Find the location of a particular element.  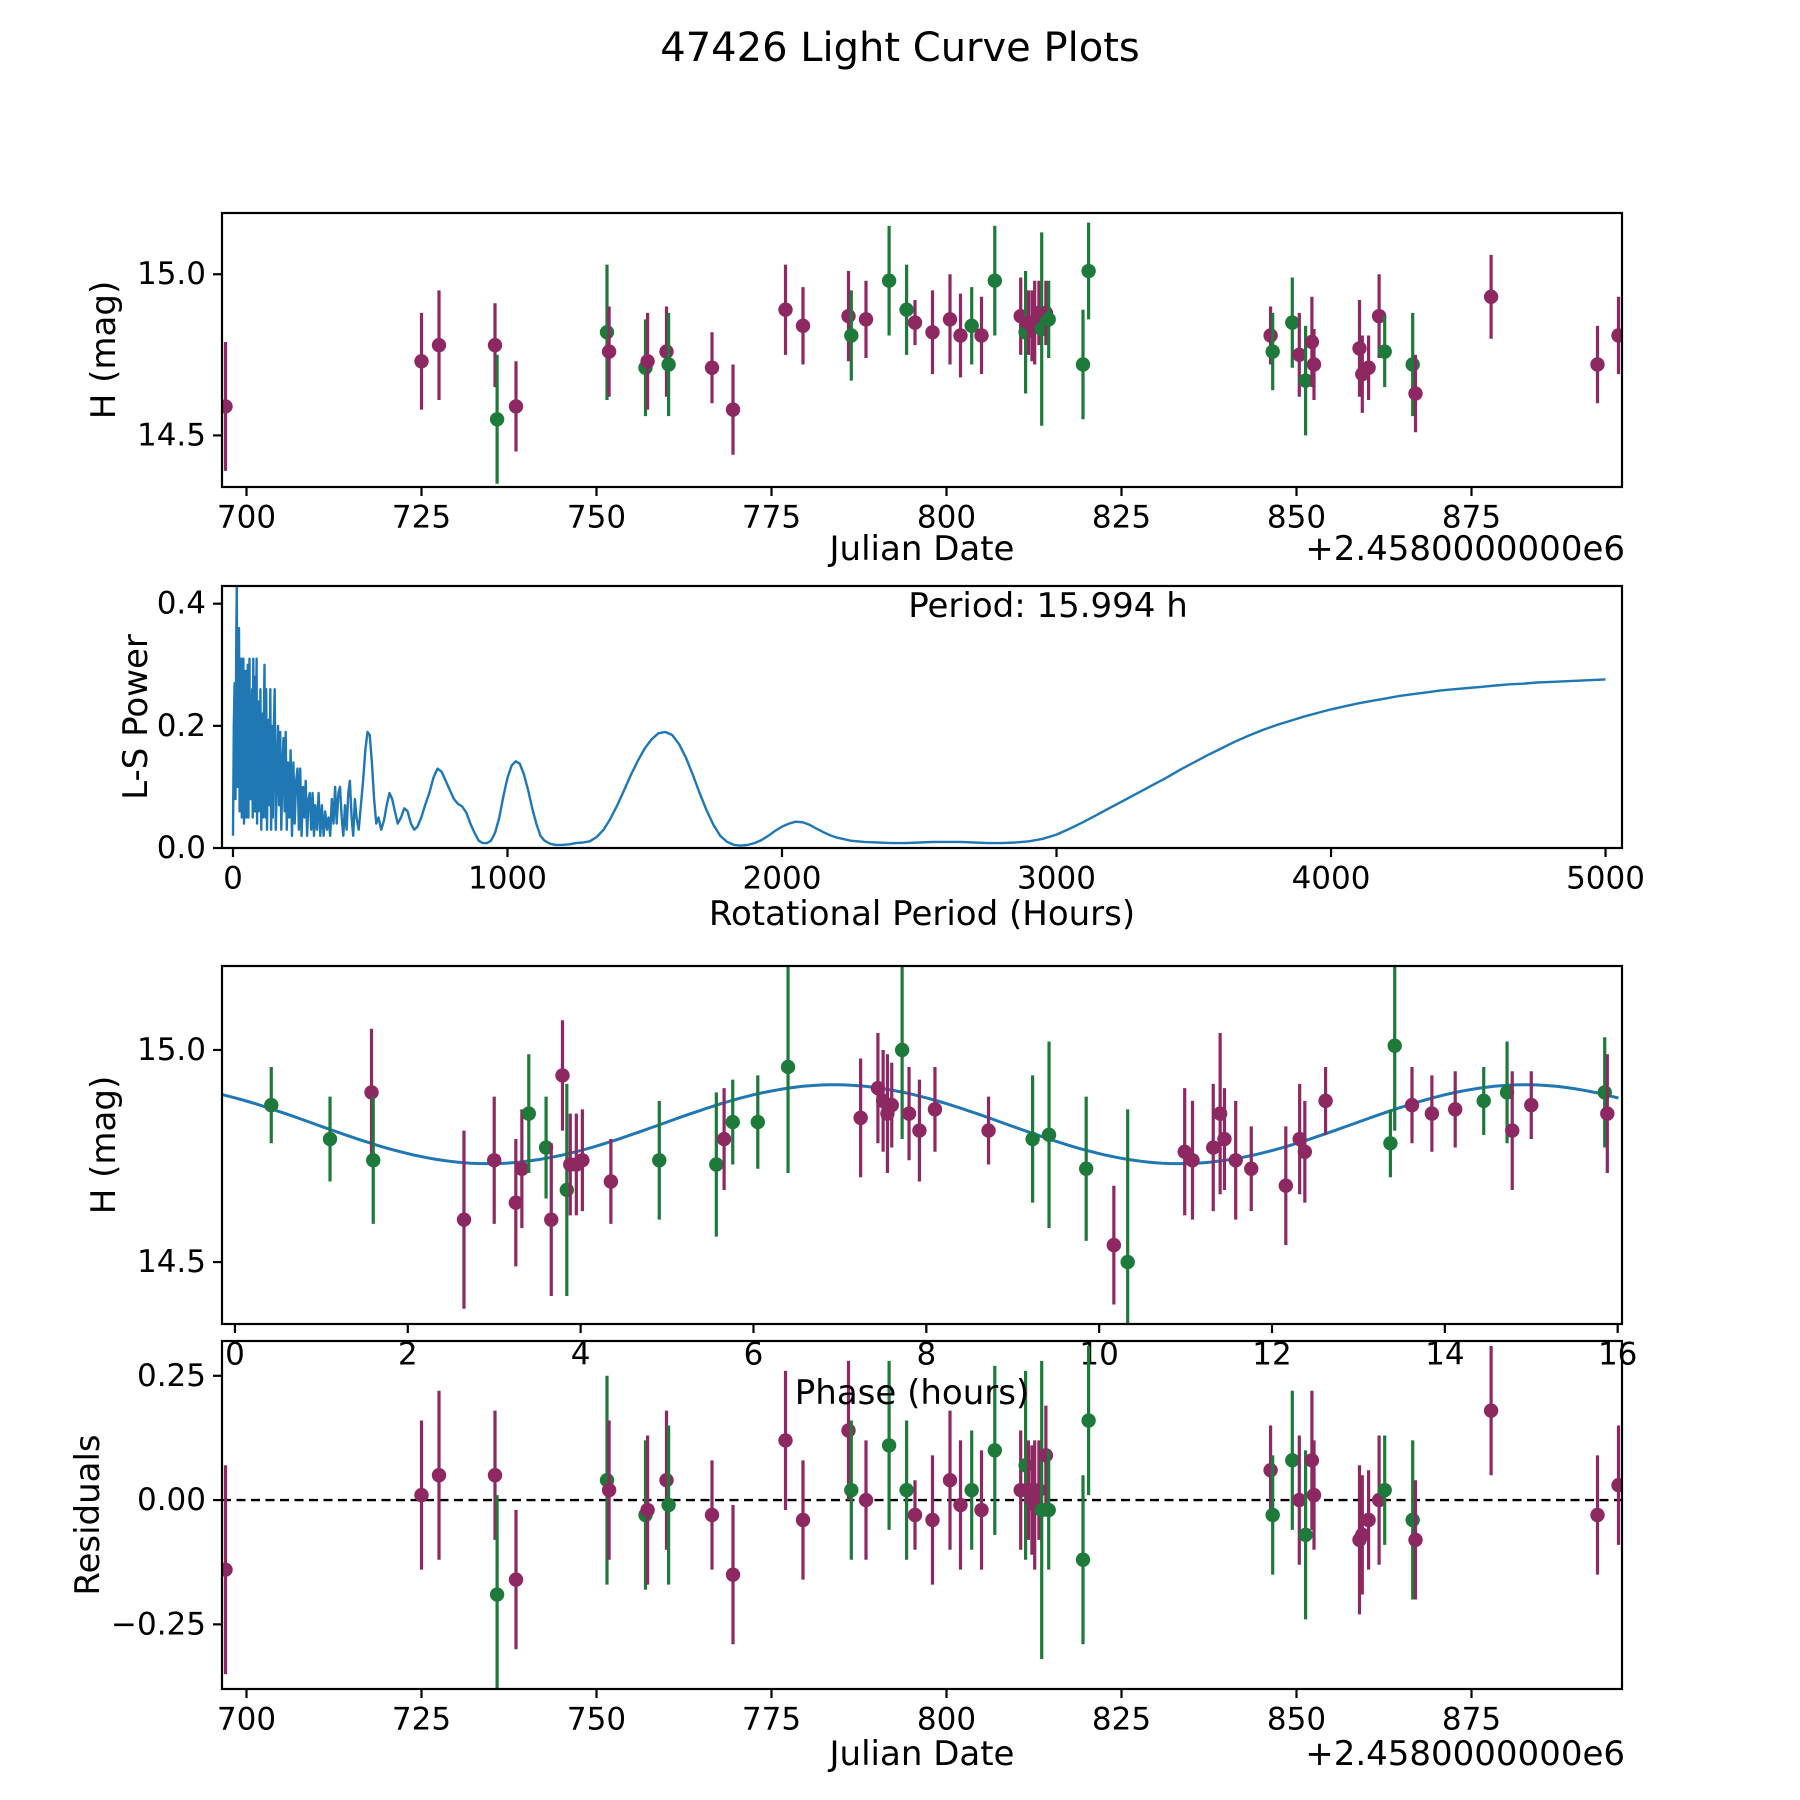

x-tick-label: 4 is located at coordinates (581, 1354).